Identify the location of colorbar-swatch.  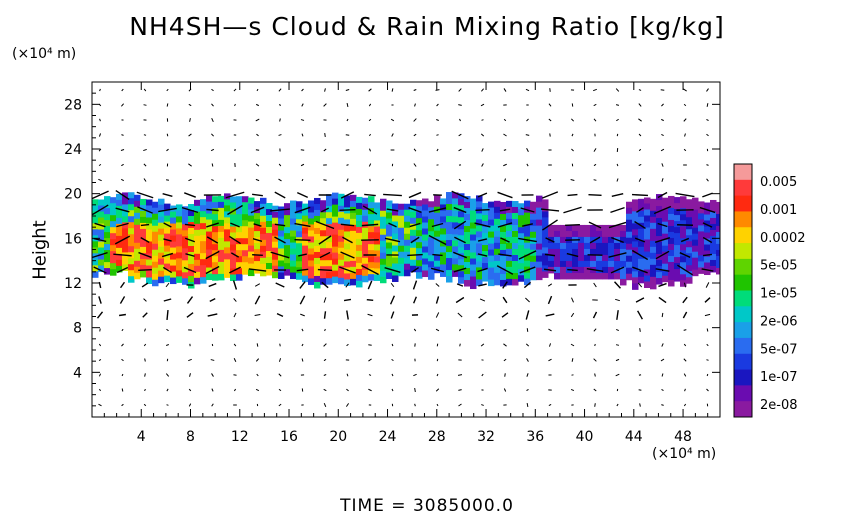
(743, 282).